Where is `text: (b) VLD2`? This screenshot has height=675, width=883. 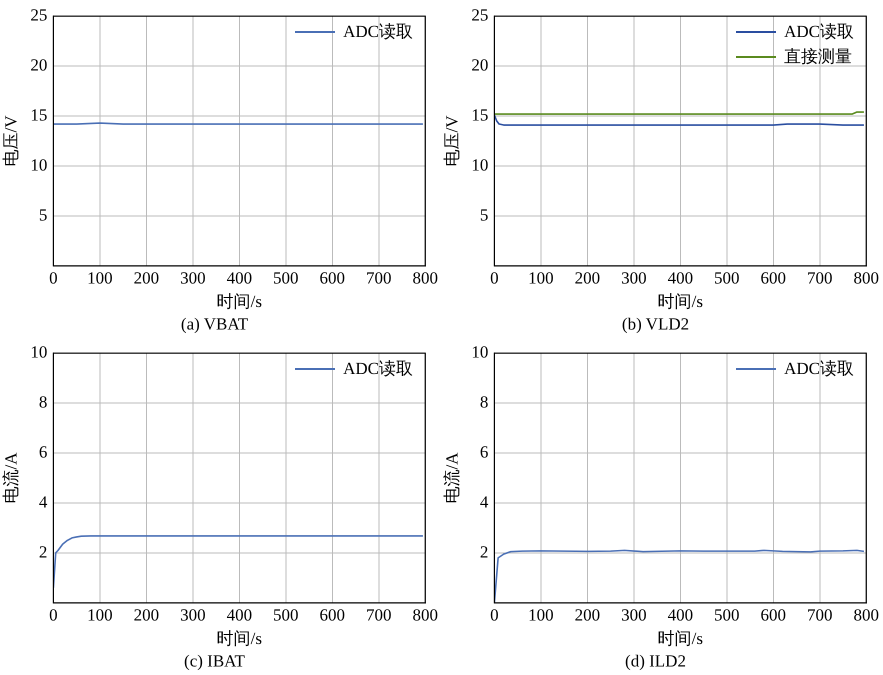
text: (b) VLD2 is located at coordinates (656, 324).